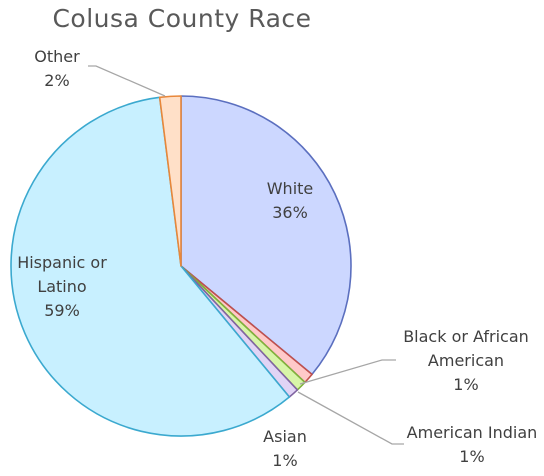  What do you see at coordinates (182, 18) in the screenshot?
I see `chart-title: Colusa County Race` at bounding box center [182, 18].